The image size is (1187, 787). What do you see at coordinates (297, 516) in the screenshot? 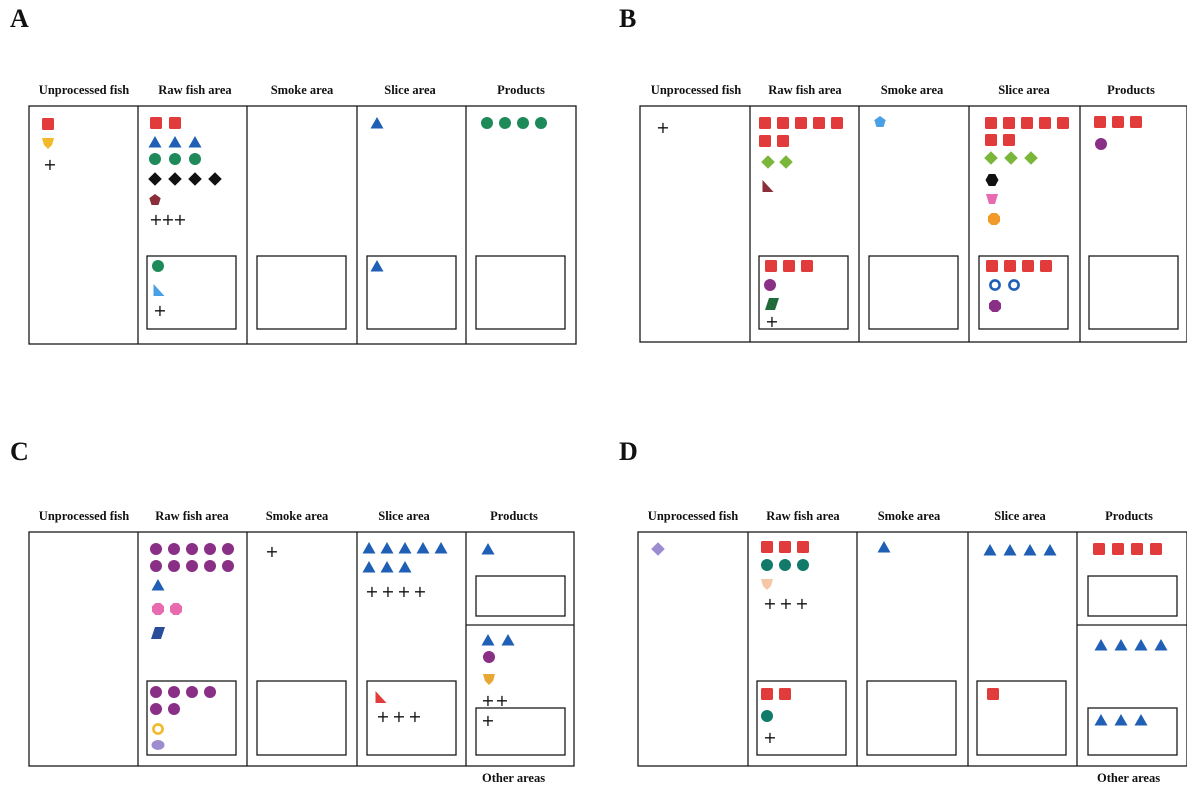
I see `panel-c-header-smoke: Smoke area` at bounding box center [297, 516].